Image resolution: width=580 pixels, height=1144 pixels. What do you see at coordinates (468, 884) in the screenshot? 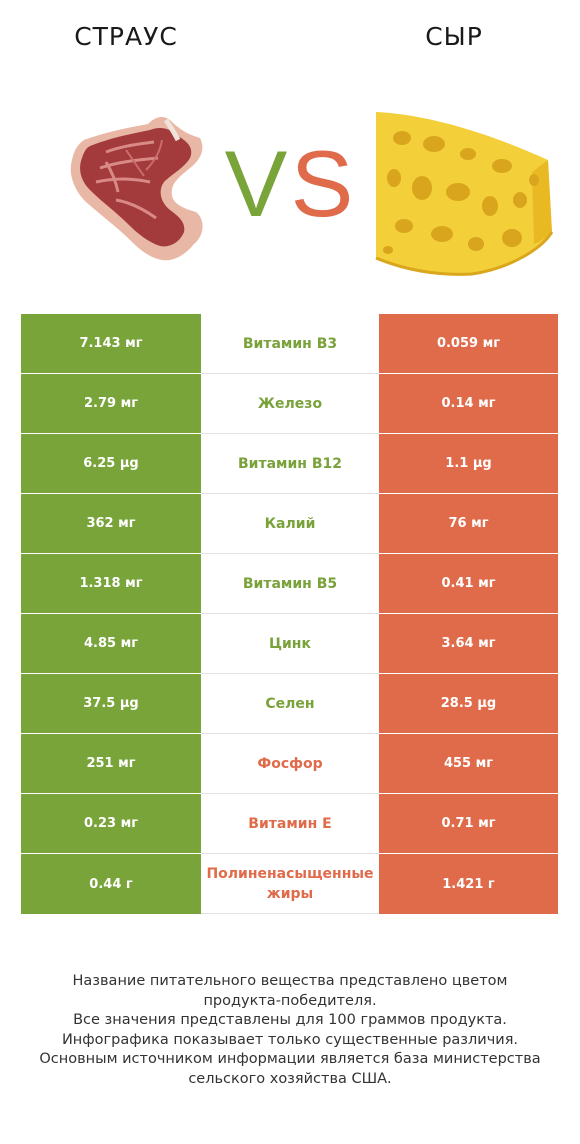
I see `right-value: 1.421 г` at bounding box center [468, 884].